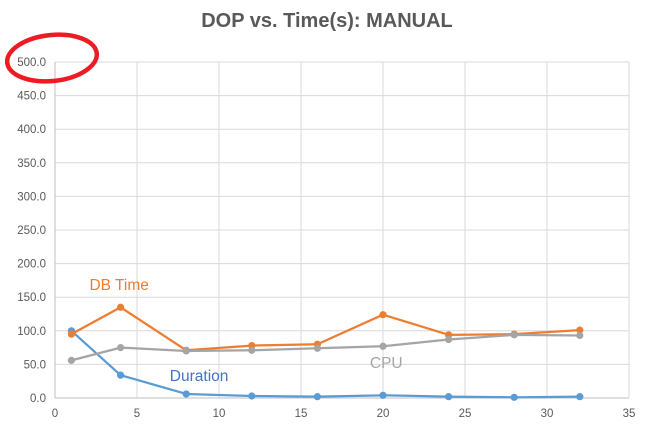 Image resolution: width=650 pixels, height=429 pixels. I want to click on x-tick-label: 20, so click(383, 414).